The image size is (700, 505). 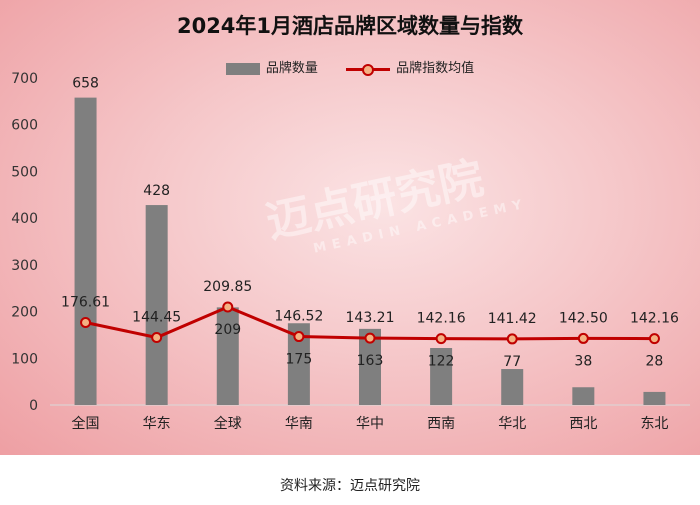 What do you see at coordinates (24, 79) in the screenshot?
I see `y-tick-label: 700` at bounding box center [24, 79].